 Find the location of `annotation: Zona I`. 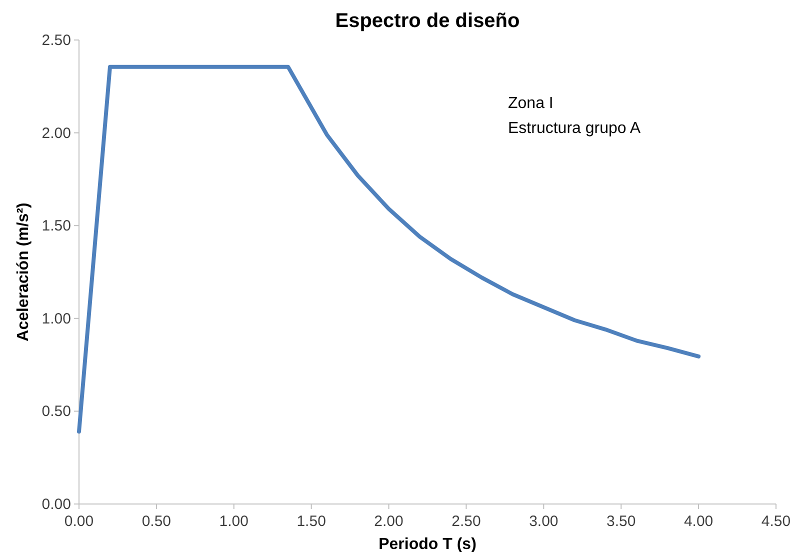

annotation: Zona I is located at coordinates (531, 103).